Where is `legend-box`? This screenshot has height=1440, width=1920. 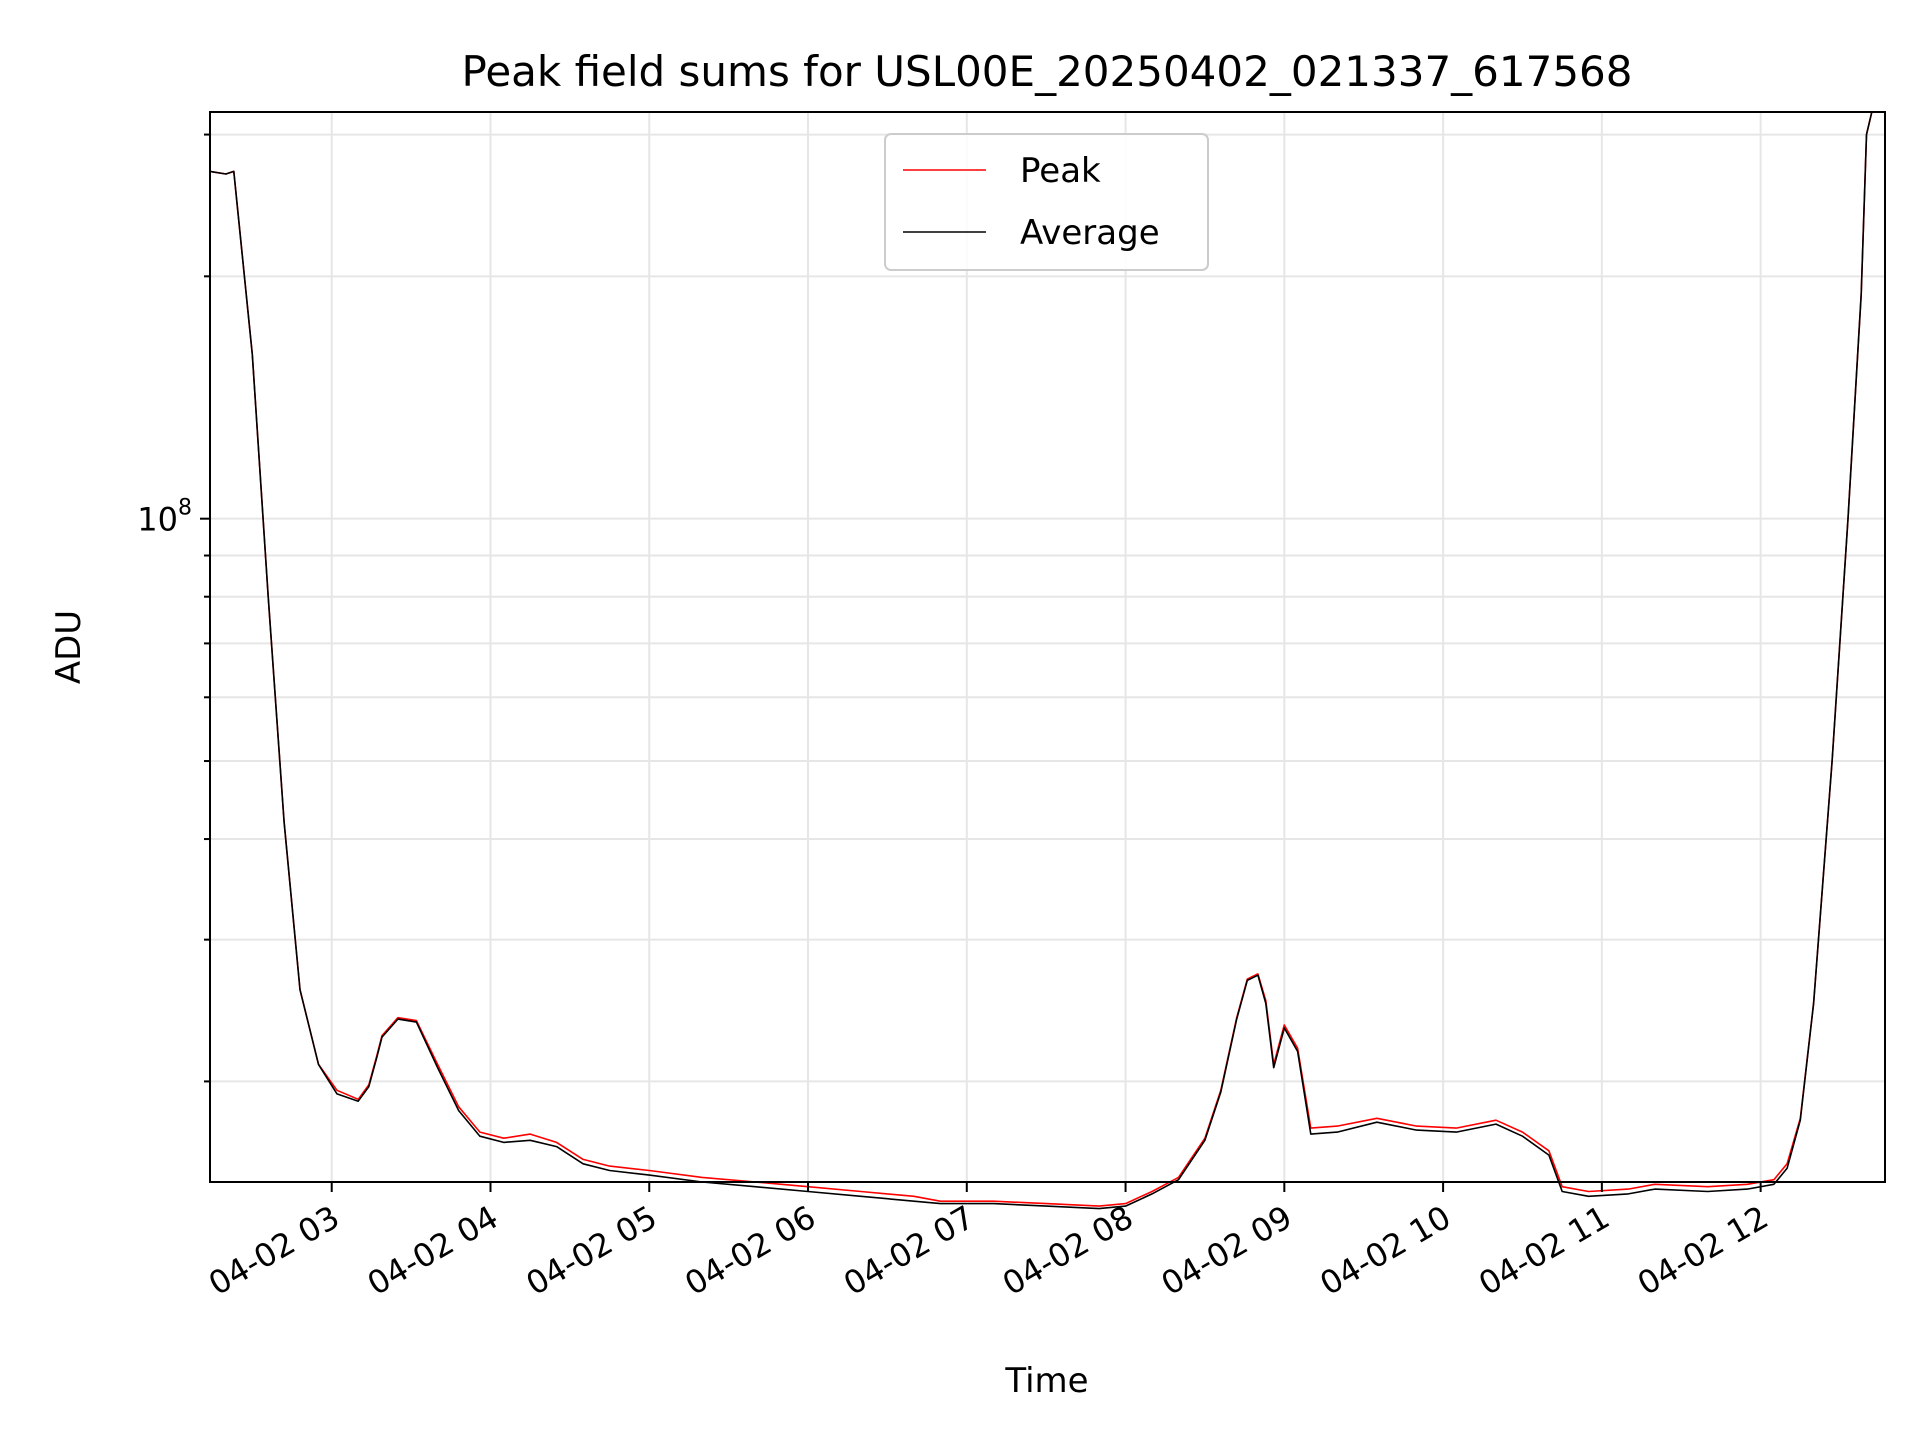 legend-box is located at coordinates (1046, 202).